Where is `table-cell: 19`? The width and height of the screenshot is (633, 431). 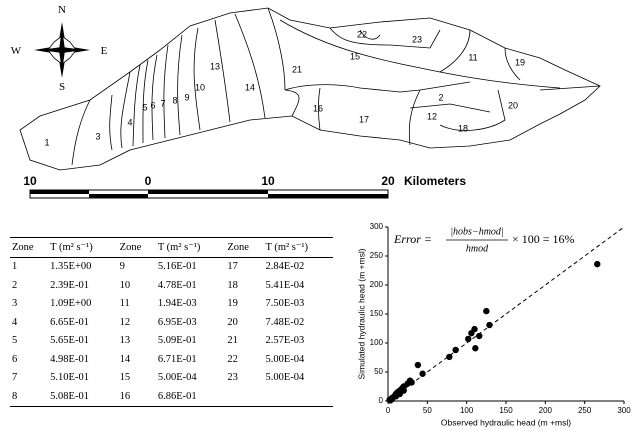 table-cell: 19 is located at coordinates (232, 304).